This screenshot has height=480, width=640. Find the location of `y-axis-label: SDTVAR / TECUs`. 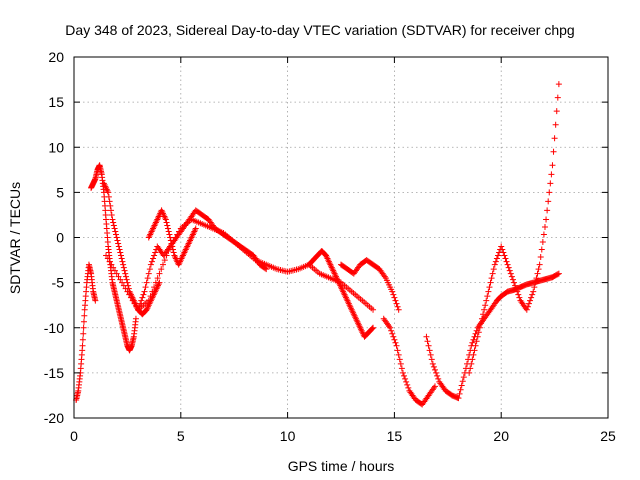

y-axis-label: SDTVAR / TECUs is located at coordinates (15, 238).